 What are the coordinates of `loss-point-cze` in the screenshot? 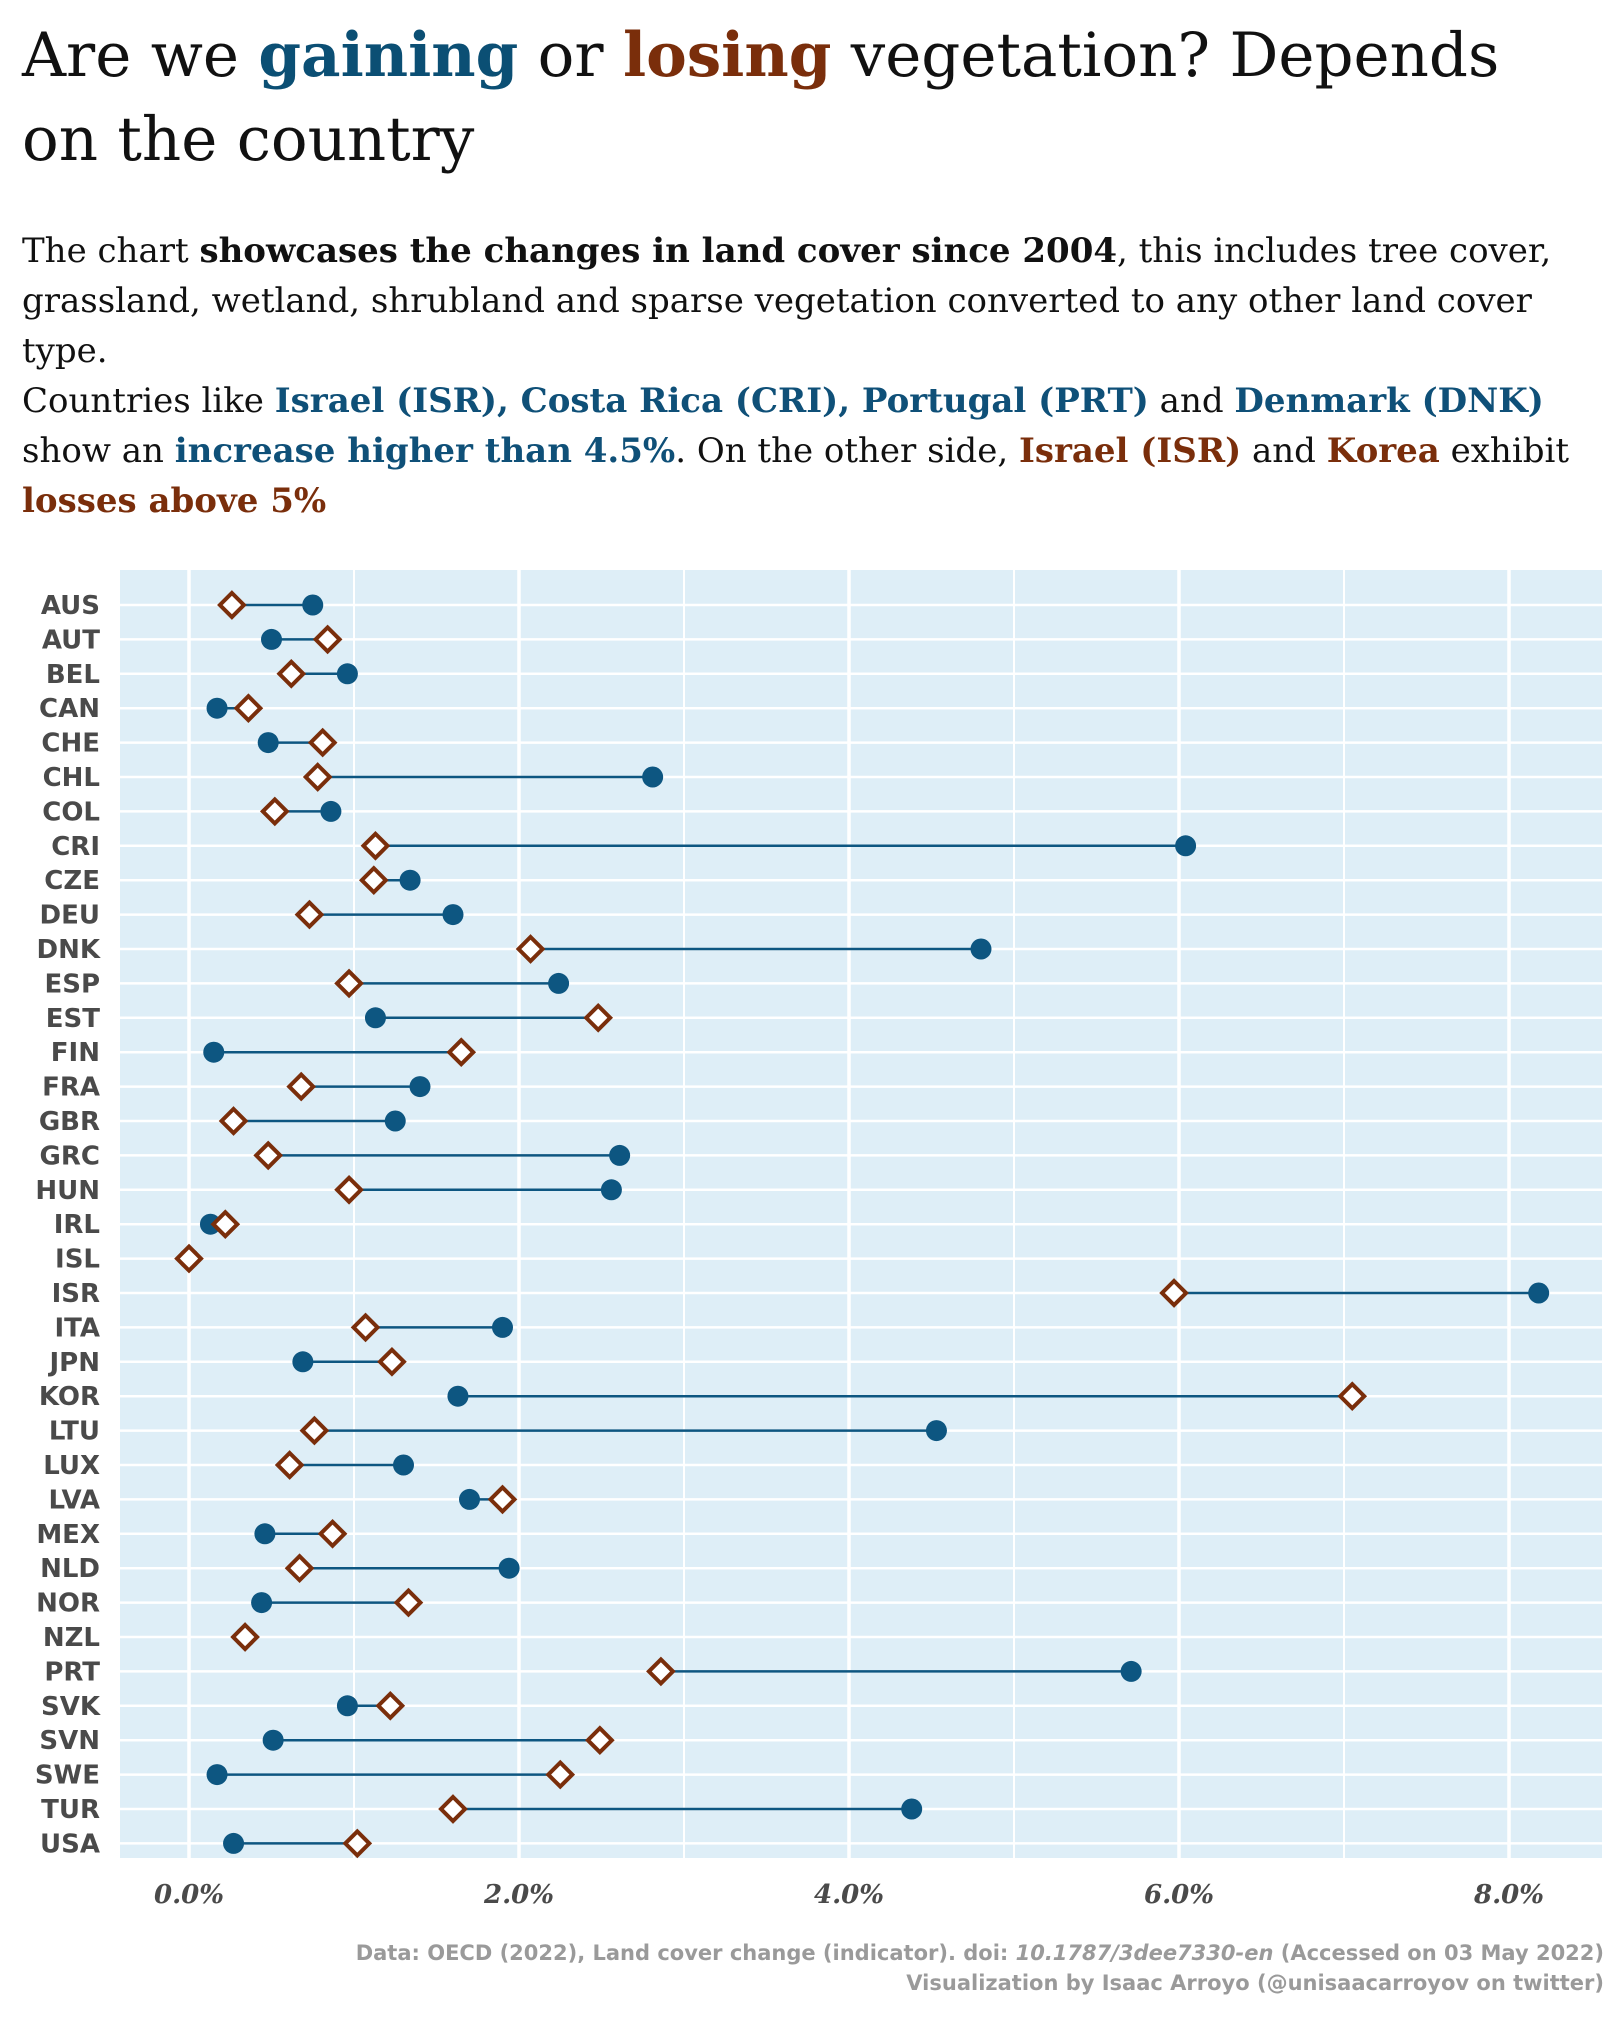 It's located at (373, 880).